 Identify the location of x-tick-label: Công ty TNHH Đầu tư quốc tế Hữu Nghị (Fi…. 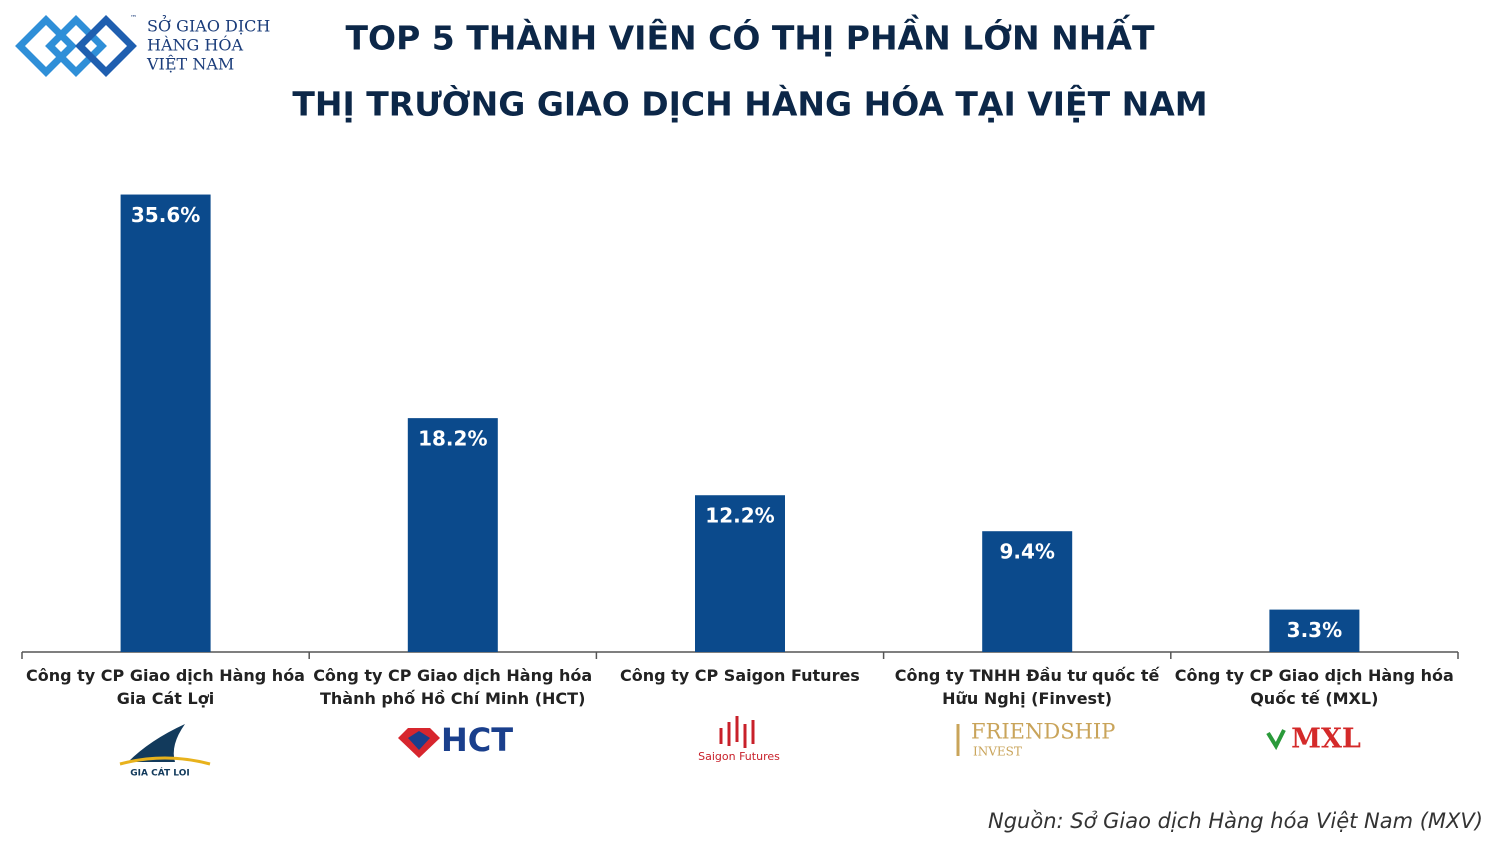
(1027, 687).